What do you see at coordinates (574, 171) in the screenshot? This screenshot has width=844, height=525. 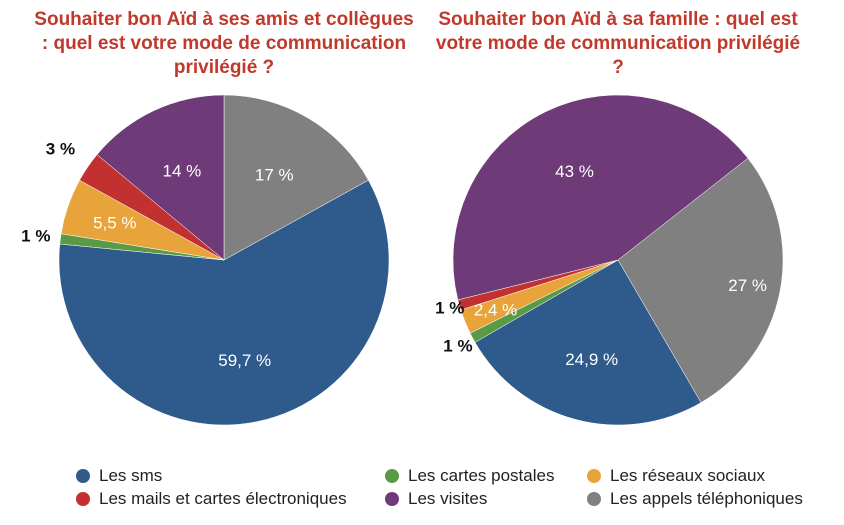 I see `slice-label: 43 %` at bounding box center [574, 171].